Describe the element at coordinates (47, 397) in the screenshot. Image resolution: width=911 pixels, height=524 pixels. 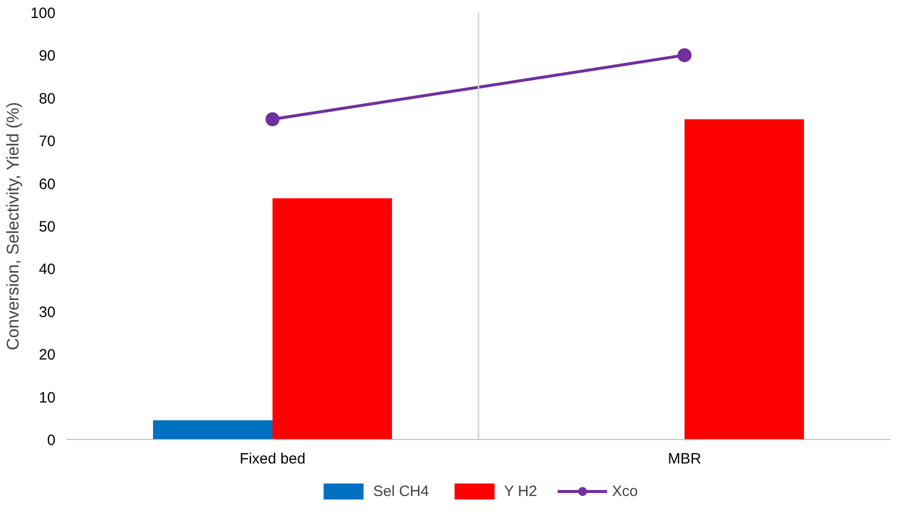
I see `y-tick-label: 10` at that location.